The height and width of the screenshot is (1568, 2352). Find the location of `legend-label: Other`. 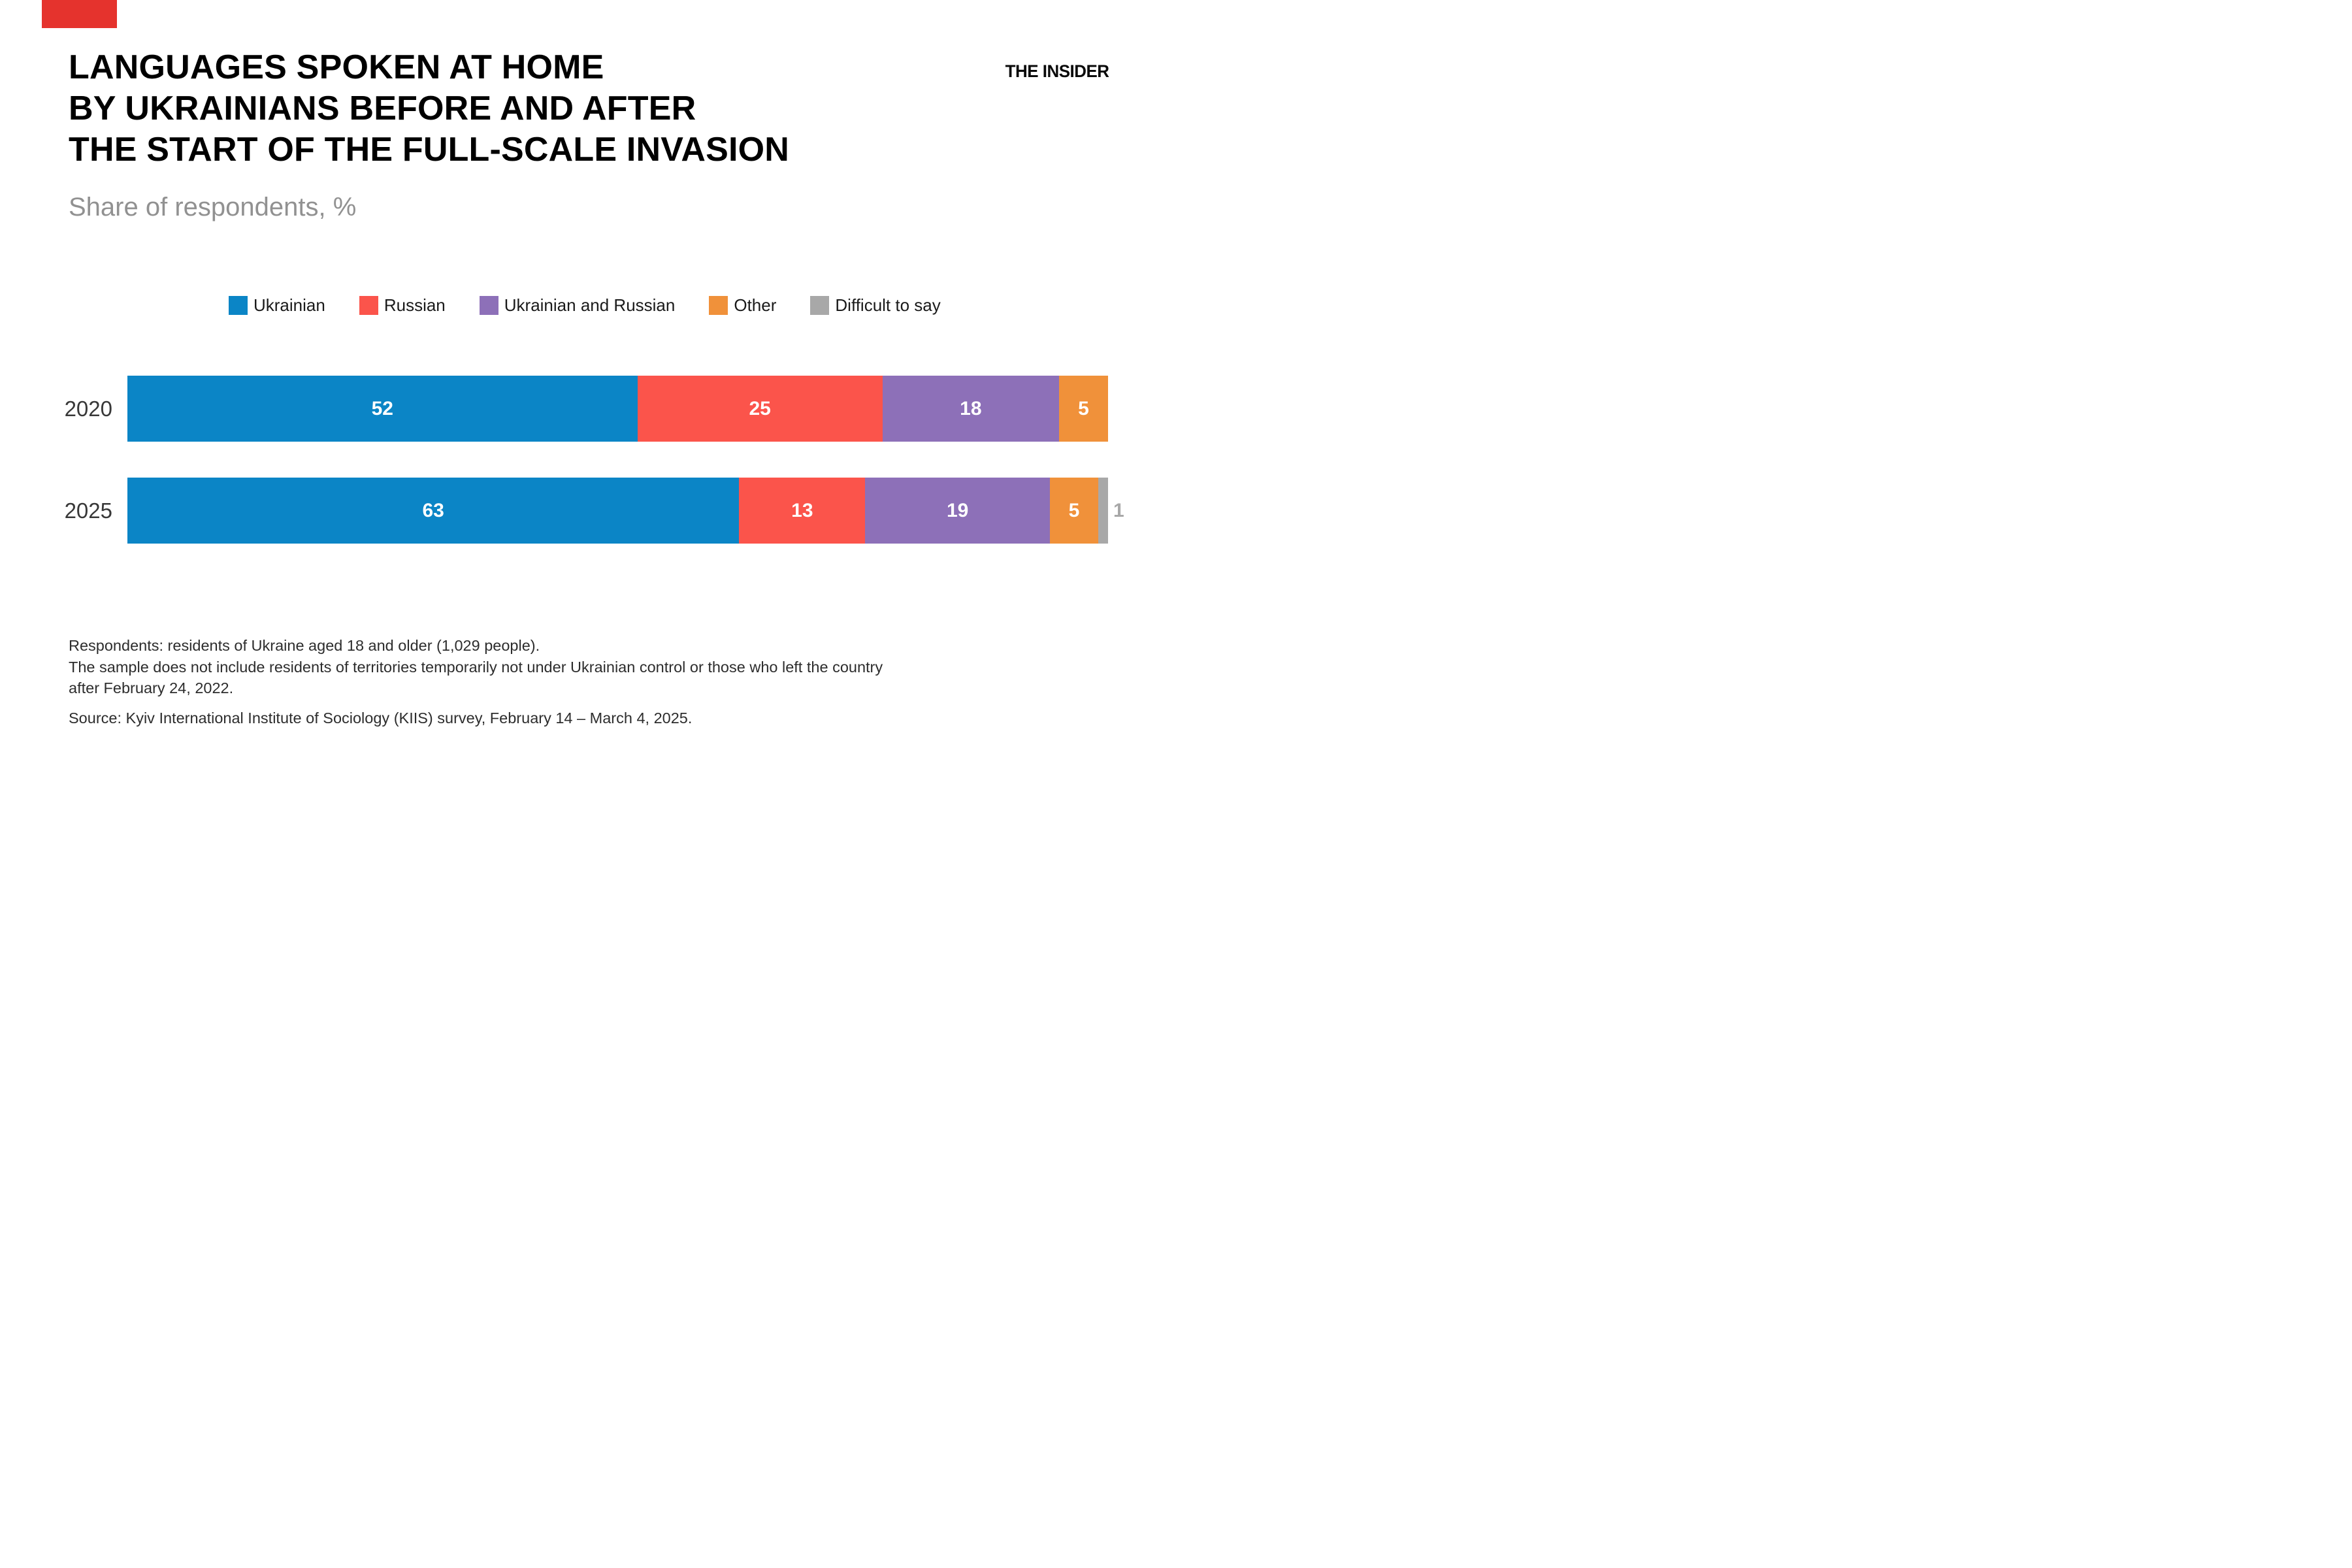

legend-label: Other is located at coordinates (755, 305).